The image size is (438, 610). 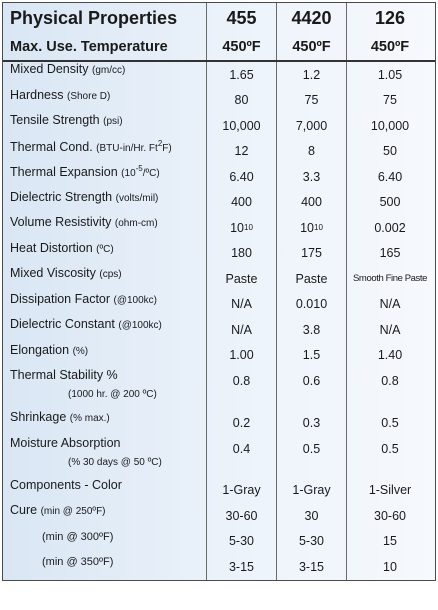 I want to click on row-label: Thermal Stability % (1000 hr. @ 200 ºC), so click(x=104, y=389).